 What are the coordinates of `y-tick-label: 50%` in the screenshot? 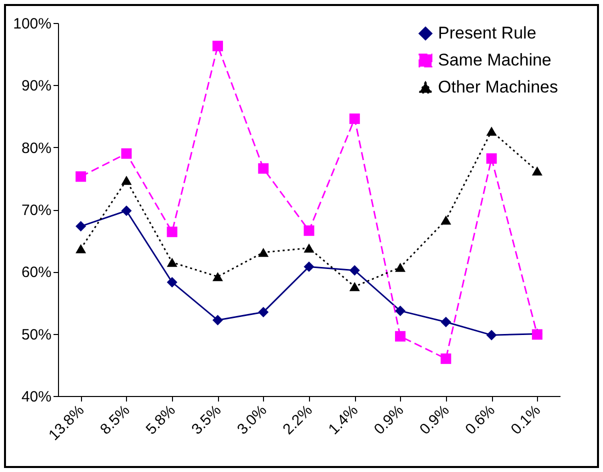 It's located at (36, 335).